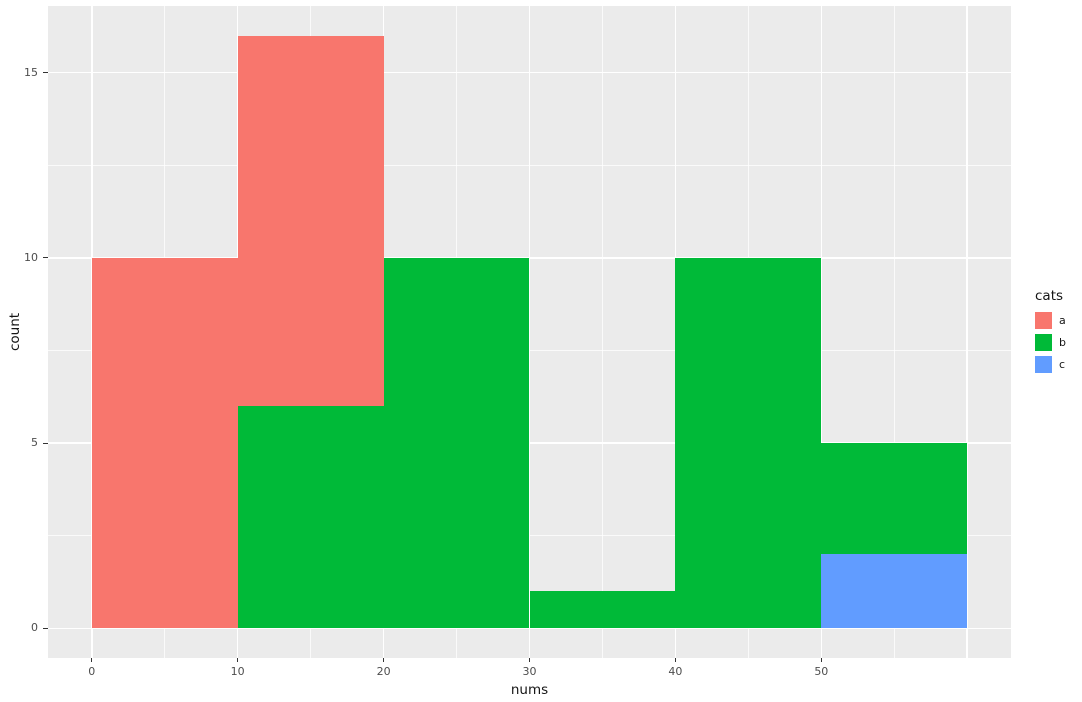  I want to click on legend-title: cats, so click(1049, 296).